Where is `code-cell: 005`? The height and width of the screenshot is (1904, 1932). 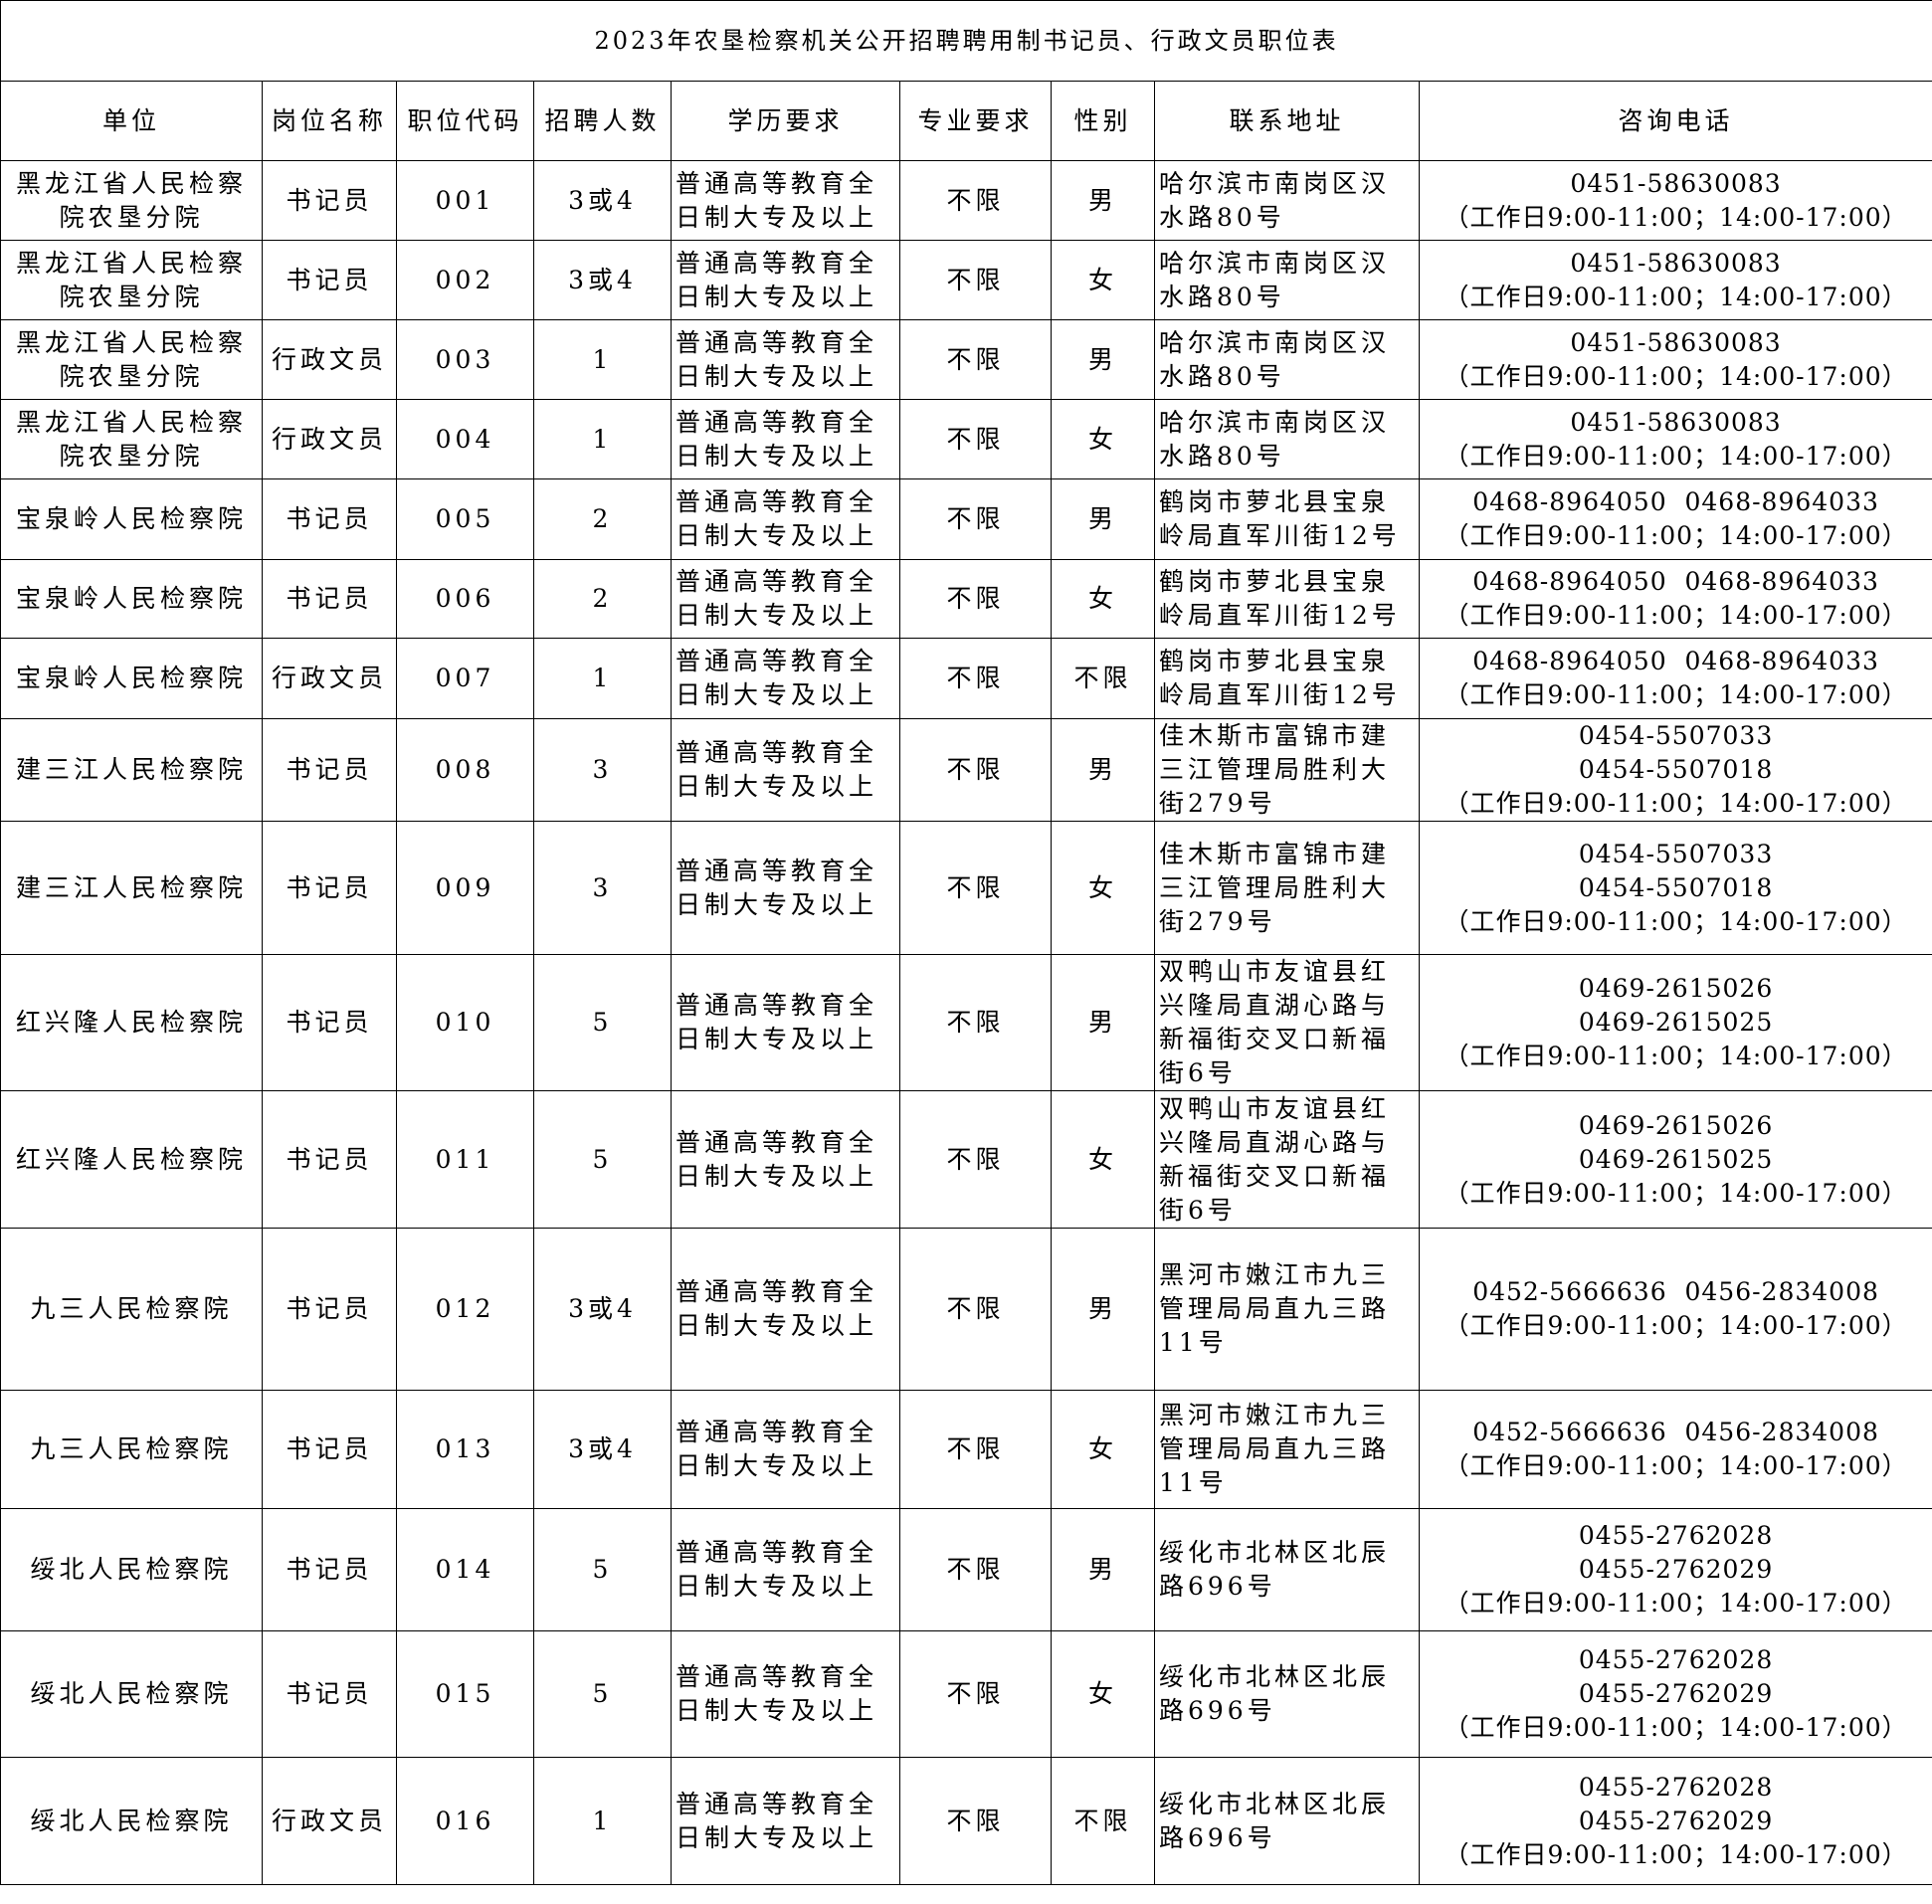 code-cell: 005 is located at coordinates (465, 519).